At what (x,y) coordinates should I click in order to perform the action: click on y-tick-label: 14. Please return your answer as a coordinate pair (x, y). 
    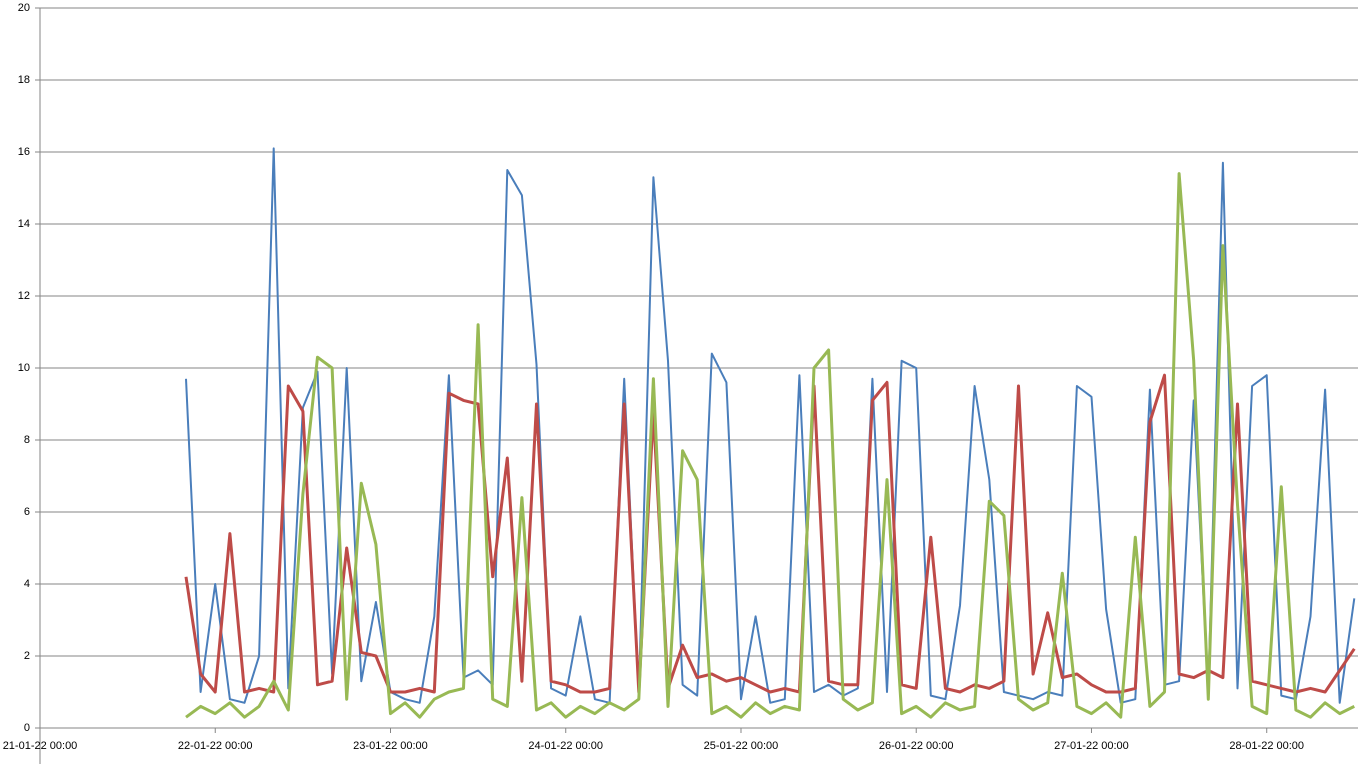
    Looking at the image, I should click on (24, 224).